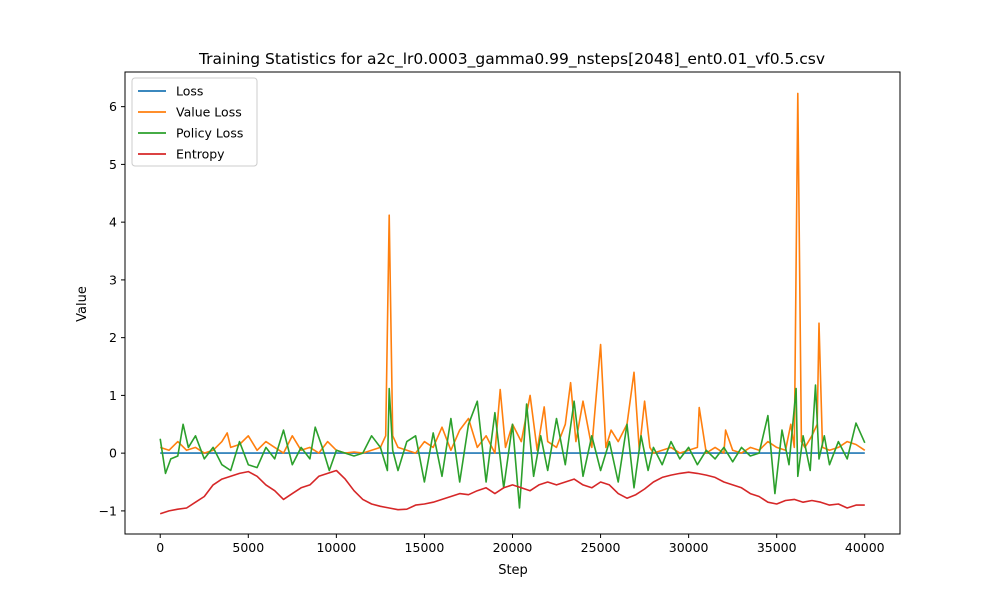 Image resolution: width=1000 pixels, height=600 pixels. Describe the element at coordinates (112, 308) in the screenshot. I see `y-axis: −1 0 1 2 3 4 5 6` at that location.